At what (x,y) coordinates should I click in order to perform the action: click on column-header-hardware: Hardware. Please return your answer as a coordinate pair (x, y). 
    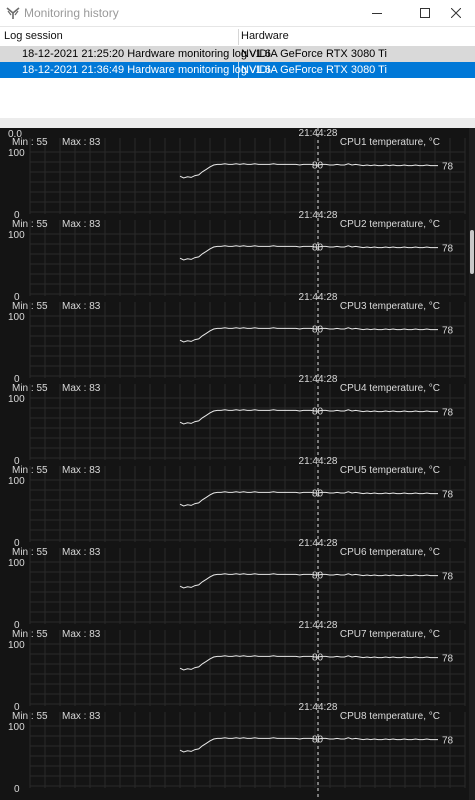
    Looking at the image, I should click on (265, 36).